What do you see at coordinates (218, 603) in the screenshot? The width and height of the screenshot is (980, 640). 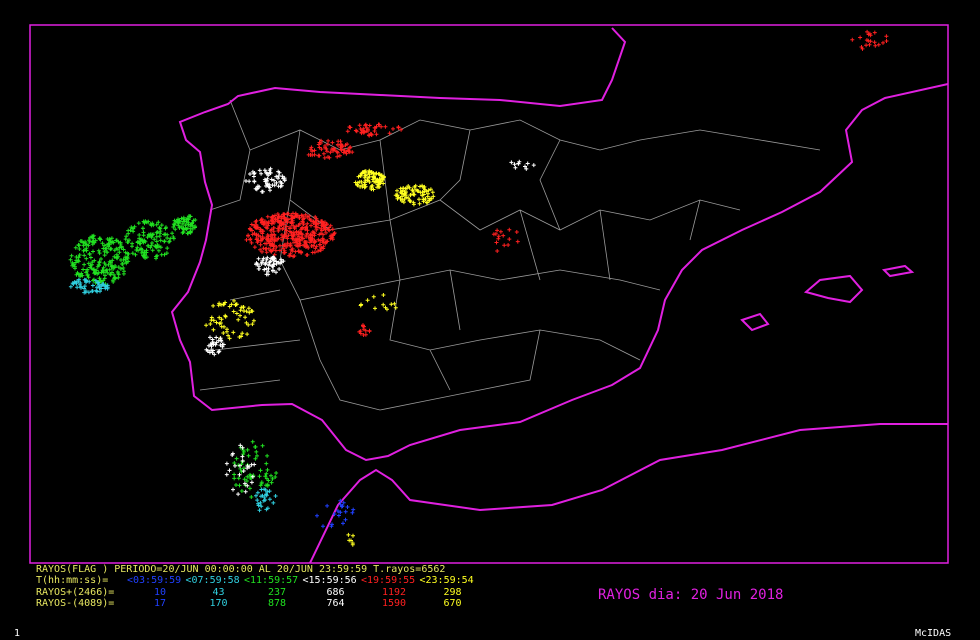 I see `negative-count: 170` at bounding box center [218, 603].